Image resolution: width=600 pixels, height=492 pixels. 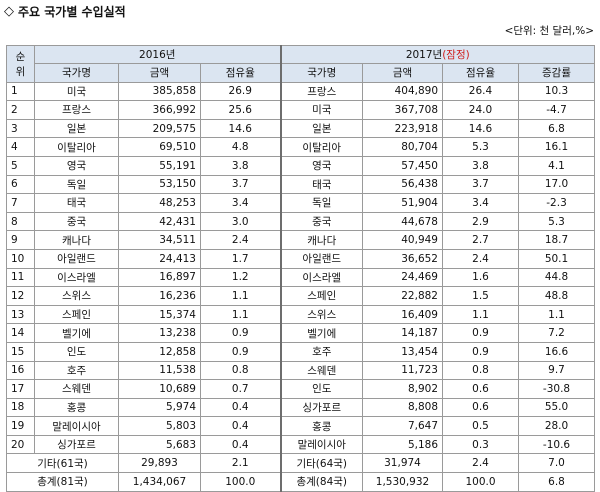 What do you see at coordinates (402, 221) in the screenshot?
I see `amount-2017-cell: 44,678` at bounding box center [402, 221].